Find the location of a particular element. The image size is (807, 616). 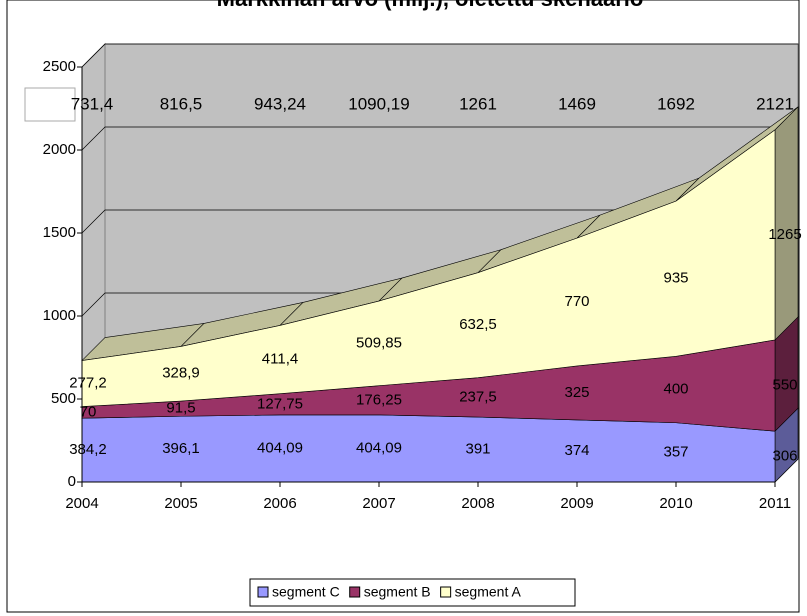

legend-label: segment C is located at coordinates (306, 592).